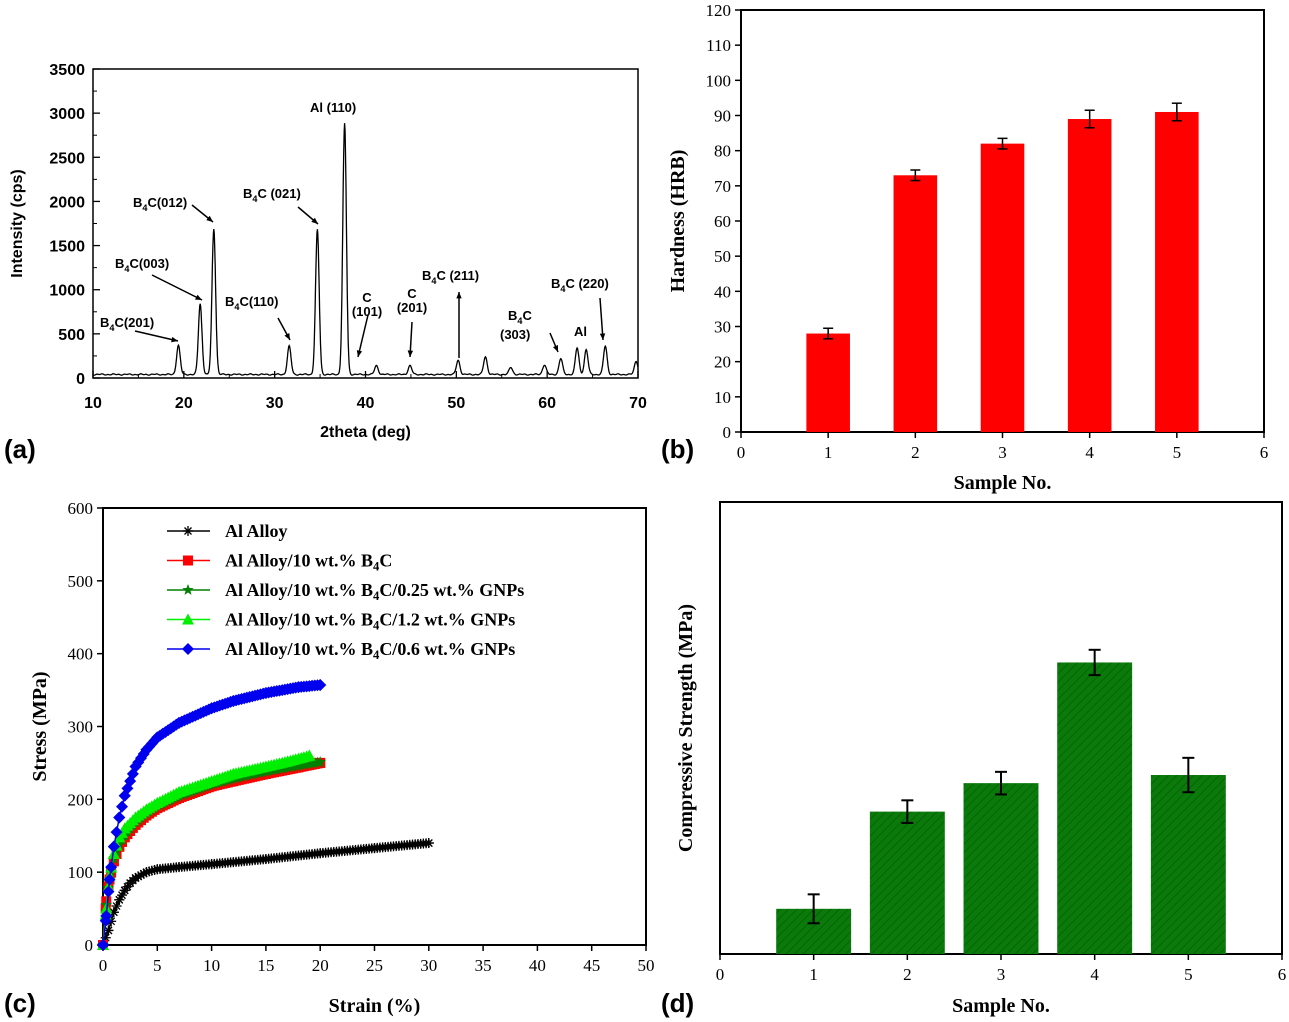  I want to click on x-axis-label: 2theta (deg), so click(365, 432).